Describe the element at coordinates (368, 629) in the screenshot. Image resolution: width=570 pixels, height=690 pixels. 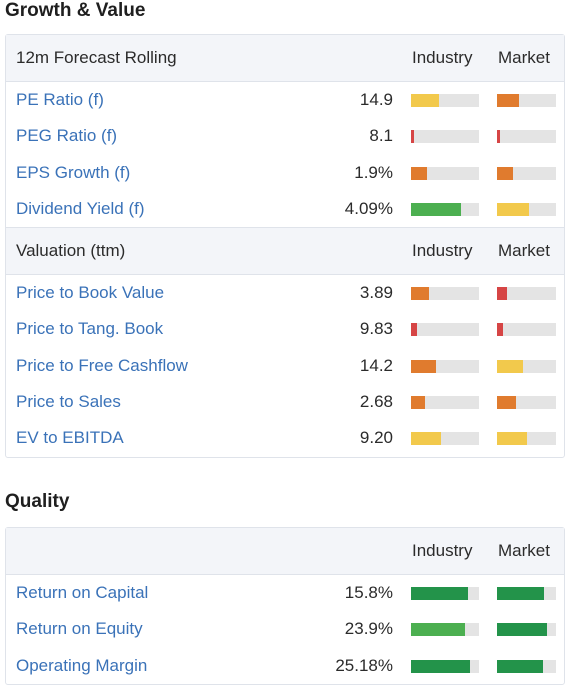
I see `metric-value: 23.9%` at that location.